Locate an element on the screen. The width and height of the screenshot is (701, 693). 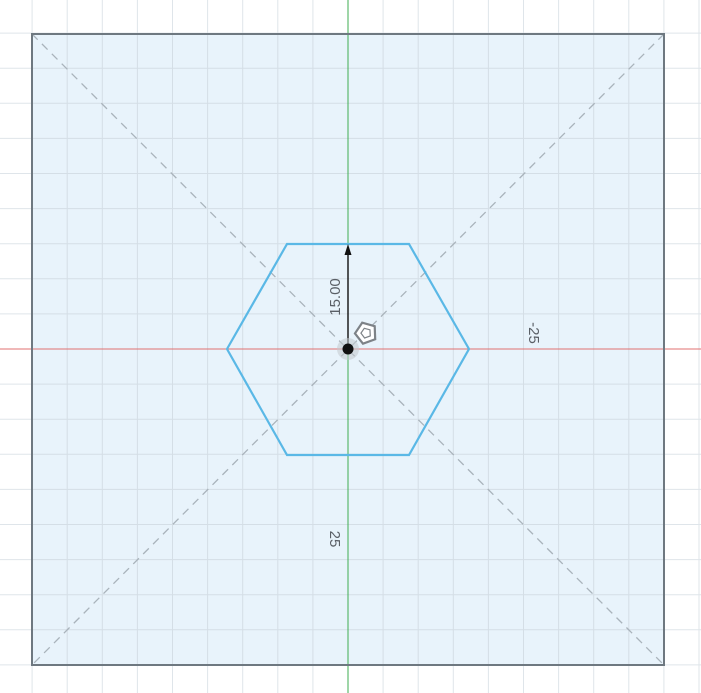
hexagon-profile is located at coordinates (348, 349).